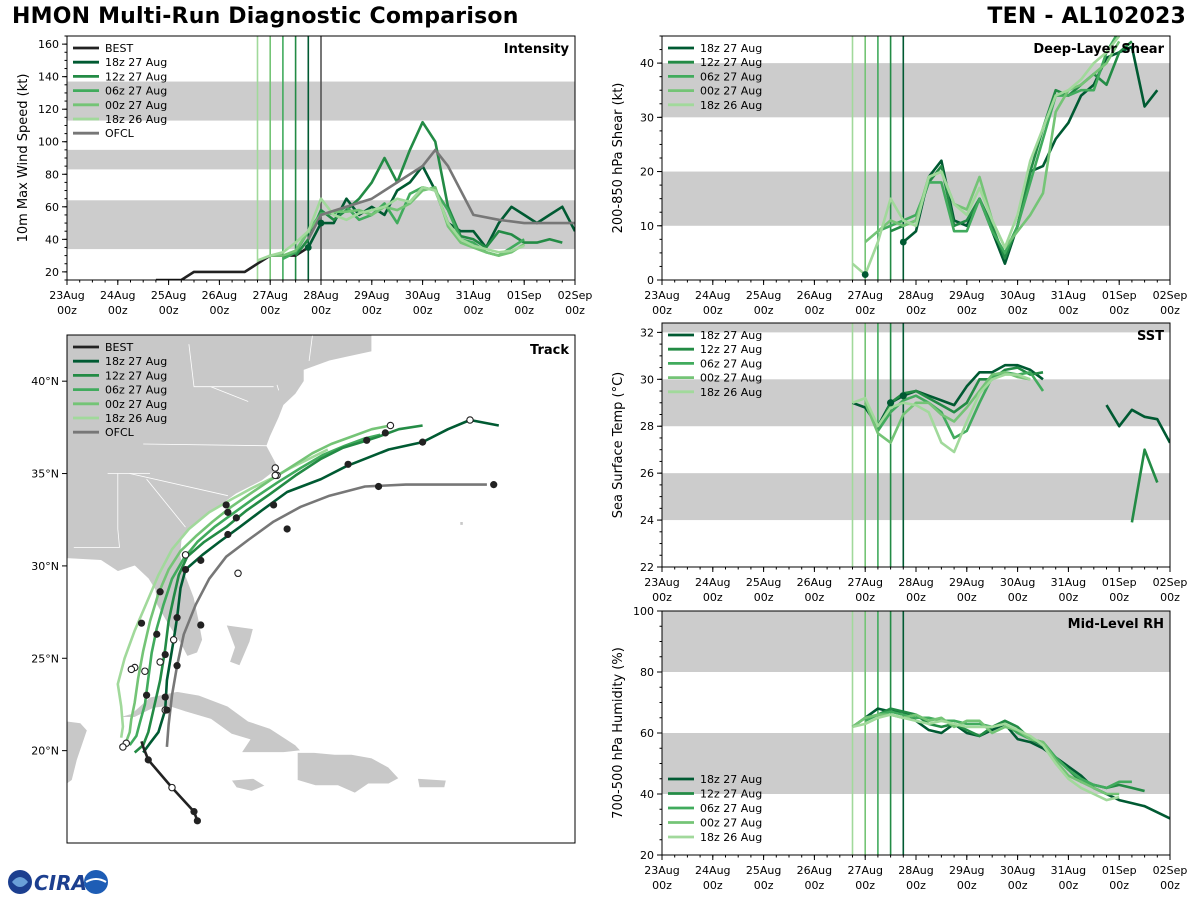  I want to click on intensity-series-best, so click(232, 263).